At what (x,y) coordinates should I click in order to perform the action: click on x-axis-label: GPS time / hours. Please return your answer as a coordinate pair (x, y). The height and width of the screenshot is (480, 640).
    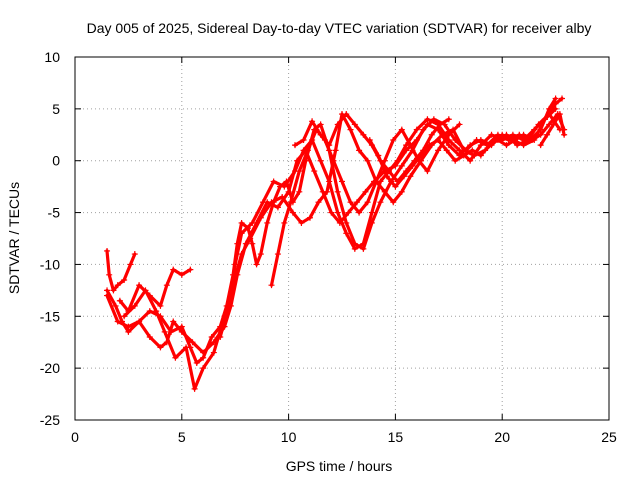
    Looking at the image, I should click on (339, 466).